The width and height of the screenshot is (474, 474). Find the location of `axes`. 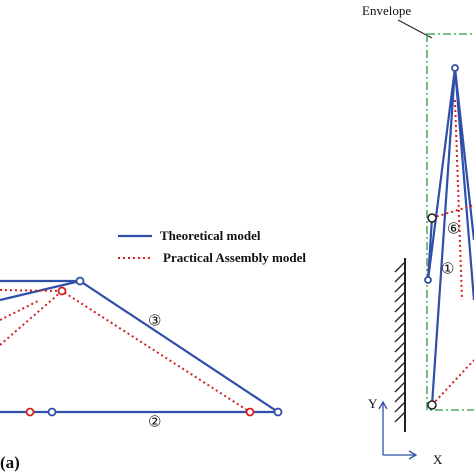

axes is located at coordinates (398, 430).